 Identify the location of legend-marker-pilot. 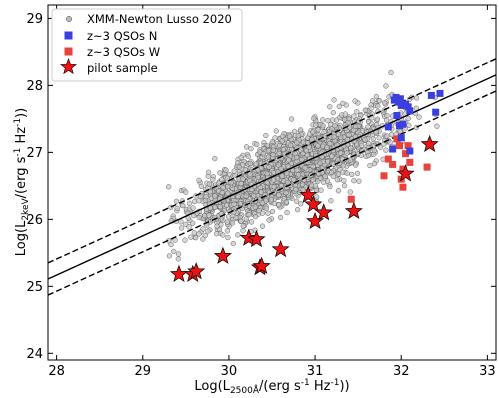
(68, 66).